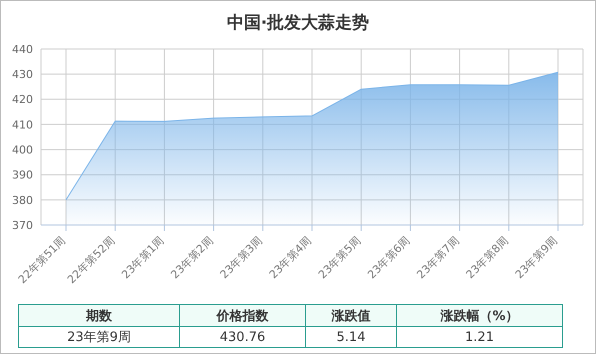  What do you see at coordinates (22, 125) in the screenshot?
I see `y-tick-label: 410` at bounding box center [22, 125].